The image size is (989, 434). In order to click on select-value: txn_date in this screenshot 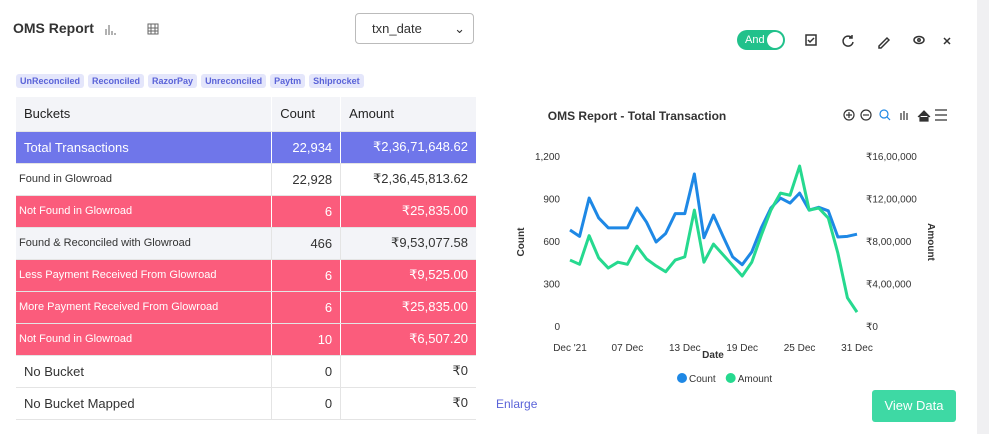, I will do `click(397, 28)`.